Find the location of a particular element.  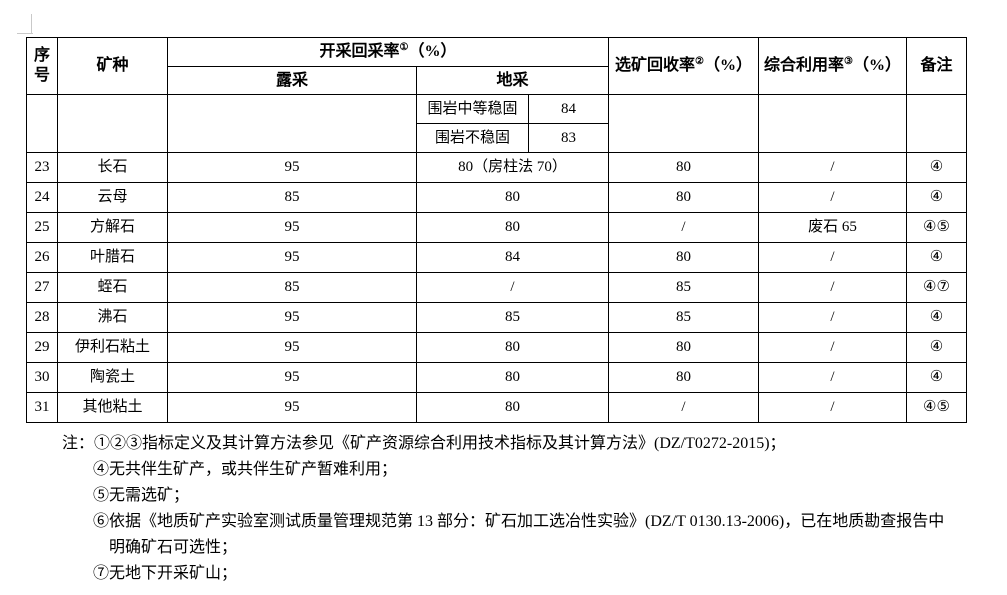

cell-serial: 26 is located at coordinates (42, 257).